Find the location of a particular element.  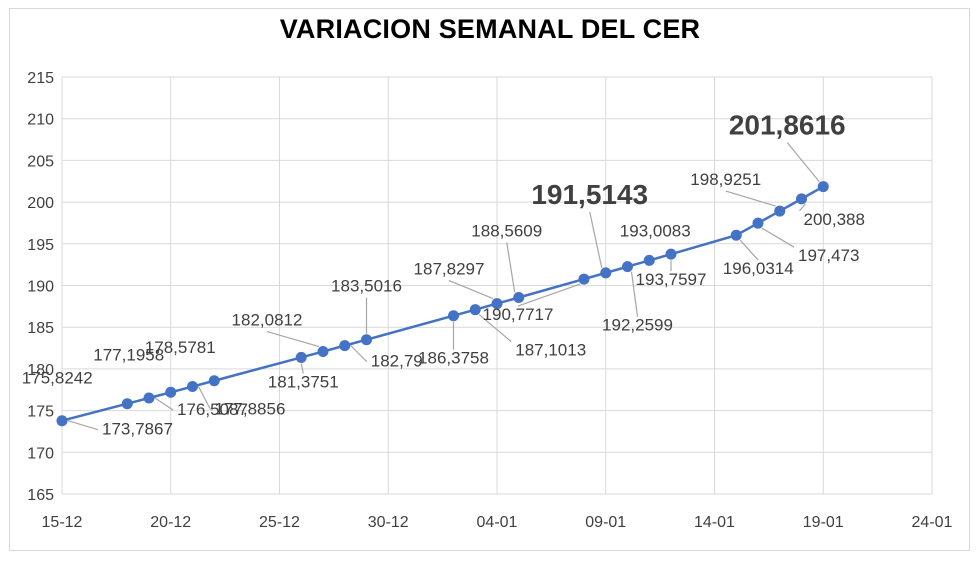

y-tick-label: 185 is located at coordinates (40, 328).